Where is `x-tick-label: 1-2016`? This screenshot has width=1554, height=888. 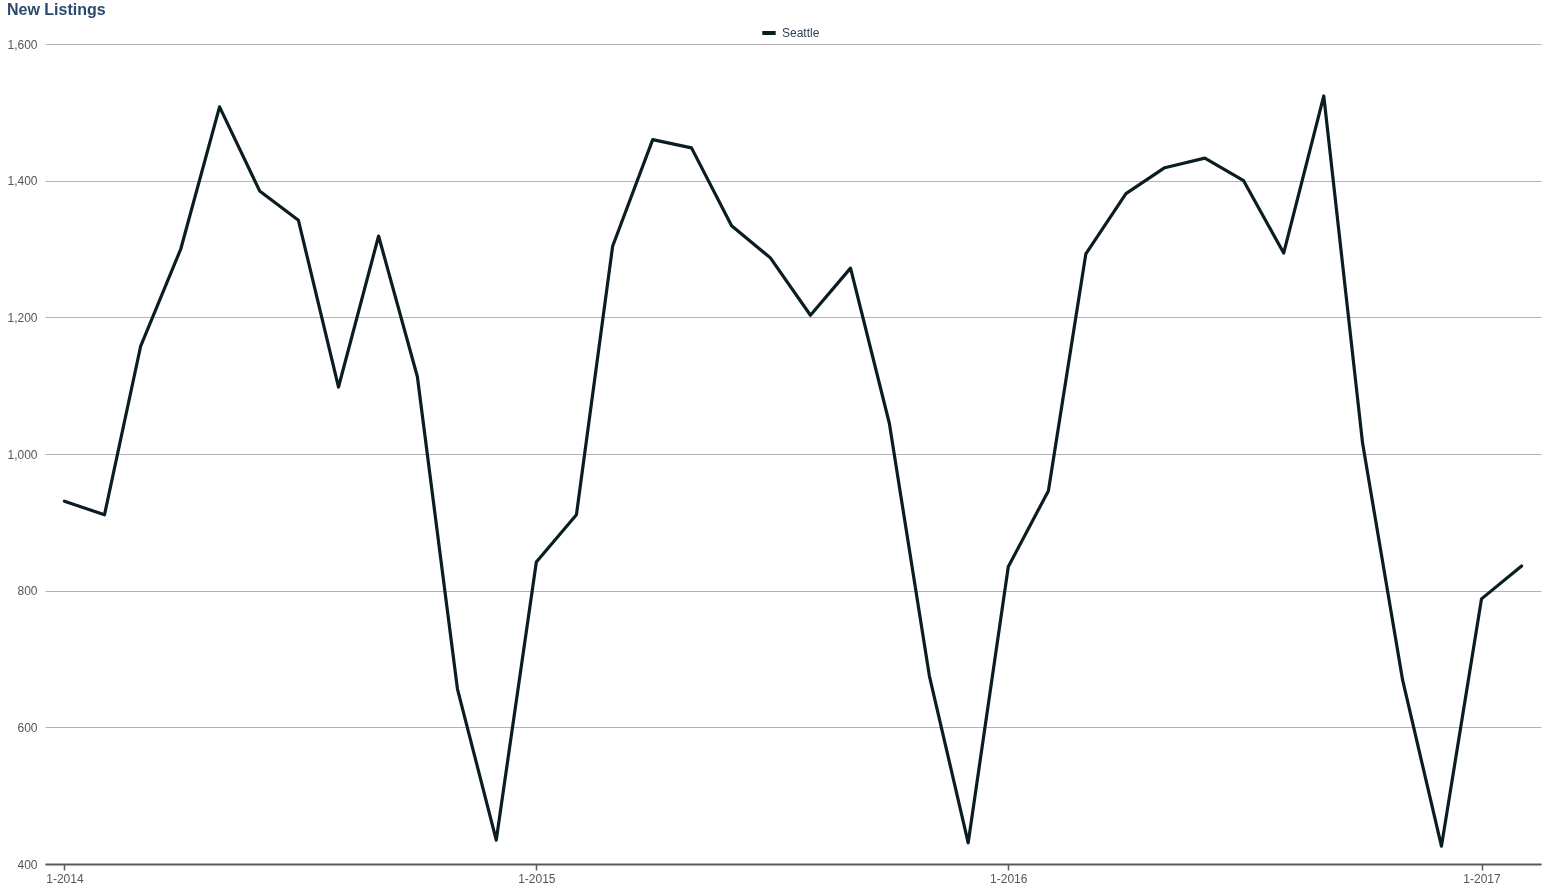
x-tick-label: 1-2016 is located at coordinates (1009, 878).